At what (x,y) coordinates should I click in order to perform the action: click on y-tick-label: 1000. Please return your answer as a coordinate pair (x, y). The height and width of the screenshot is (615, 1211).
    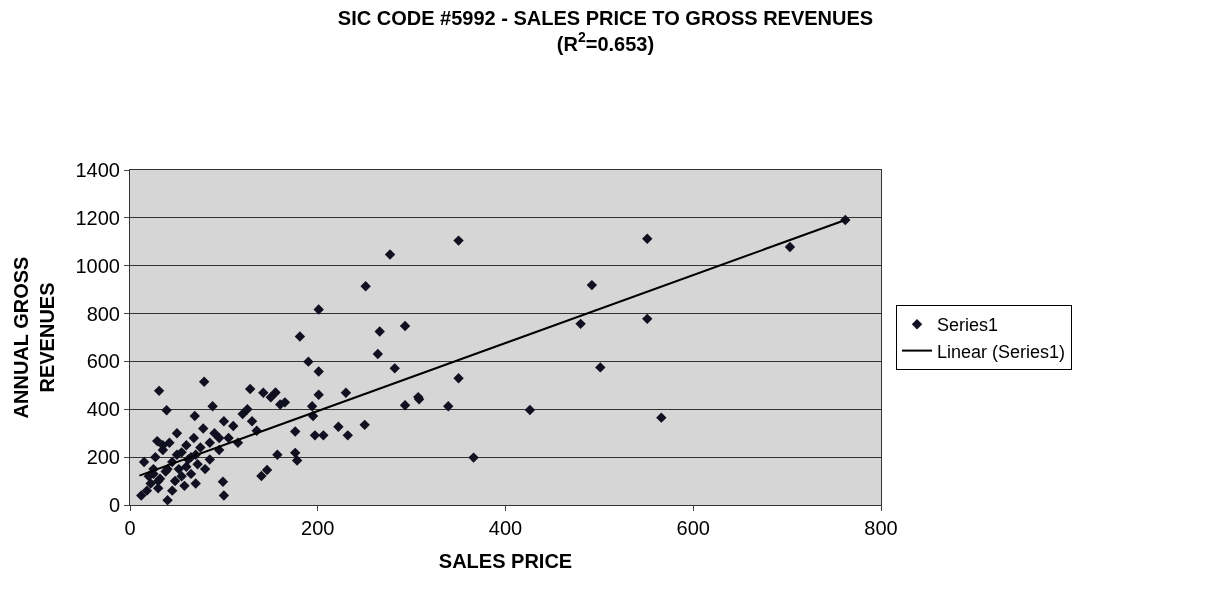
    Looking at the image, I should click on (97, 265).